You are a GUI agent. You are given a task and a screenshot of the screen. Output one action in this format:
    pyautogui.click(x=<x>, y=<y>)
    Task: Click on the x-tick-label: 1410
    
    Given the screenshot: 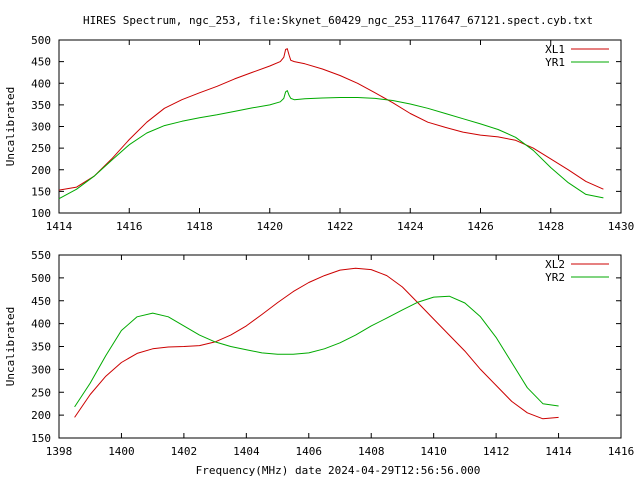 What is the action you would take?
    pyautogui.click(x=433, y=451)
    